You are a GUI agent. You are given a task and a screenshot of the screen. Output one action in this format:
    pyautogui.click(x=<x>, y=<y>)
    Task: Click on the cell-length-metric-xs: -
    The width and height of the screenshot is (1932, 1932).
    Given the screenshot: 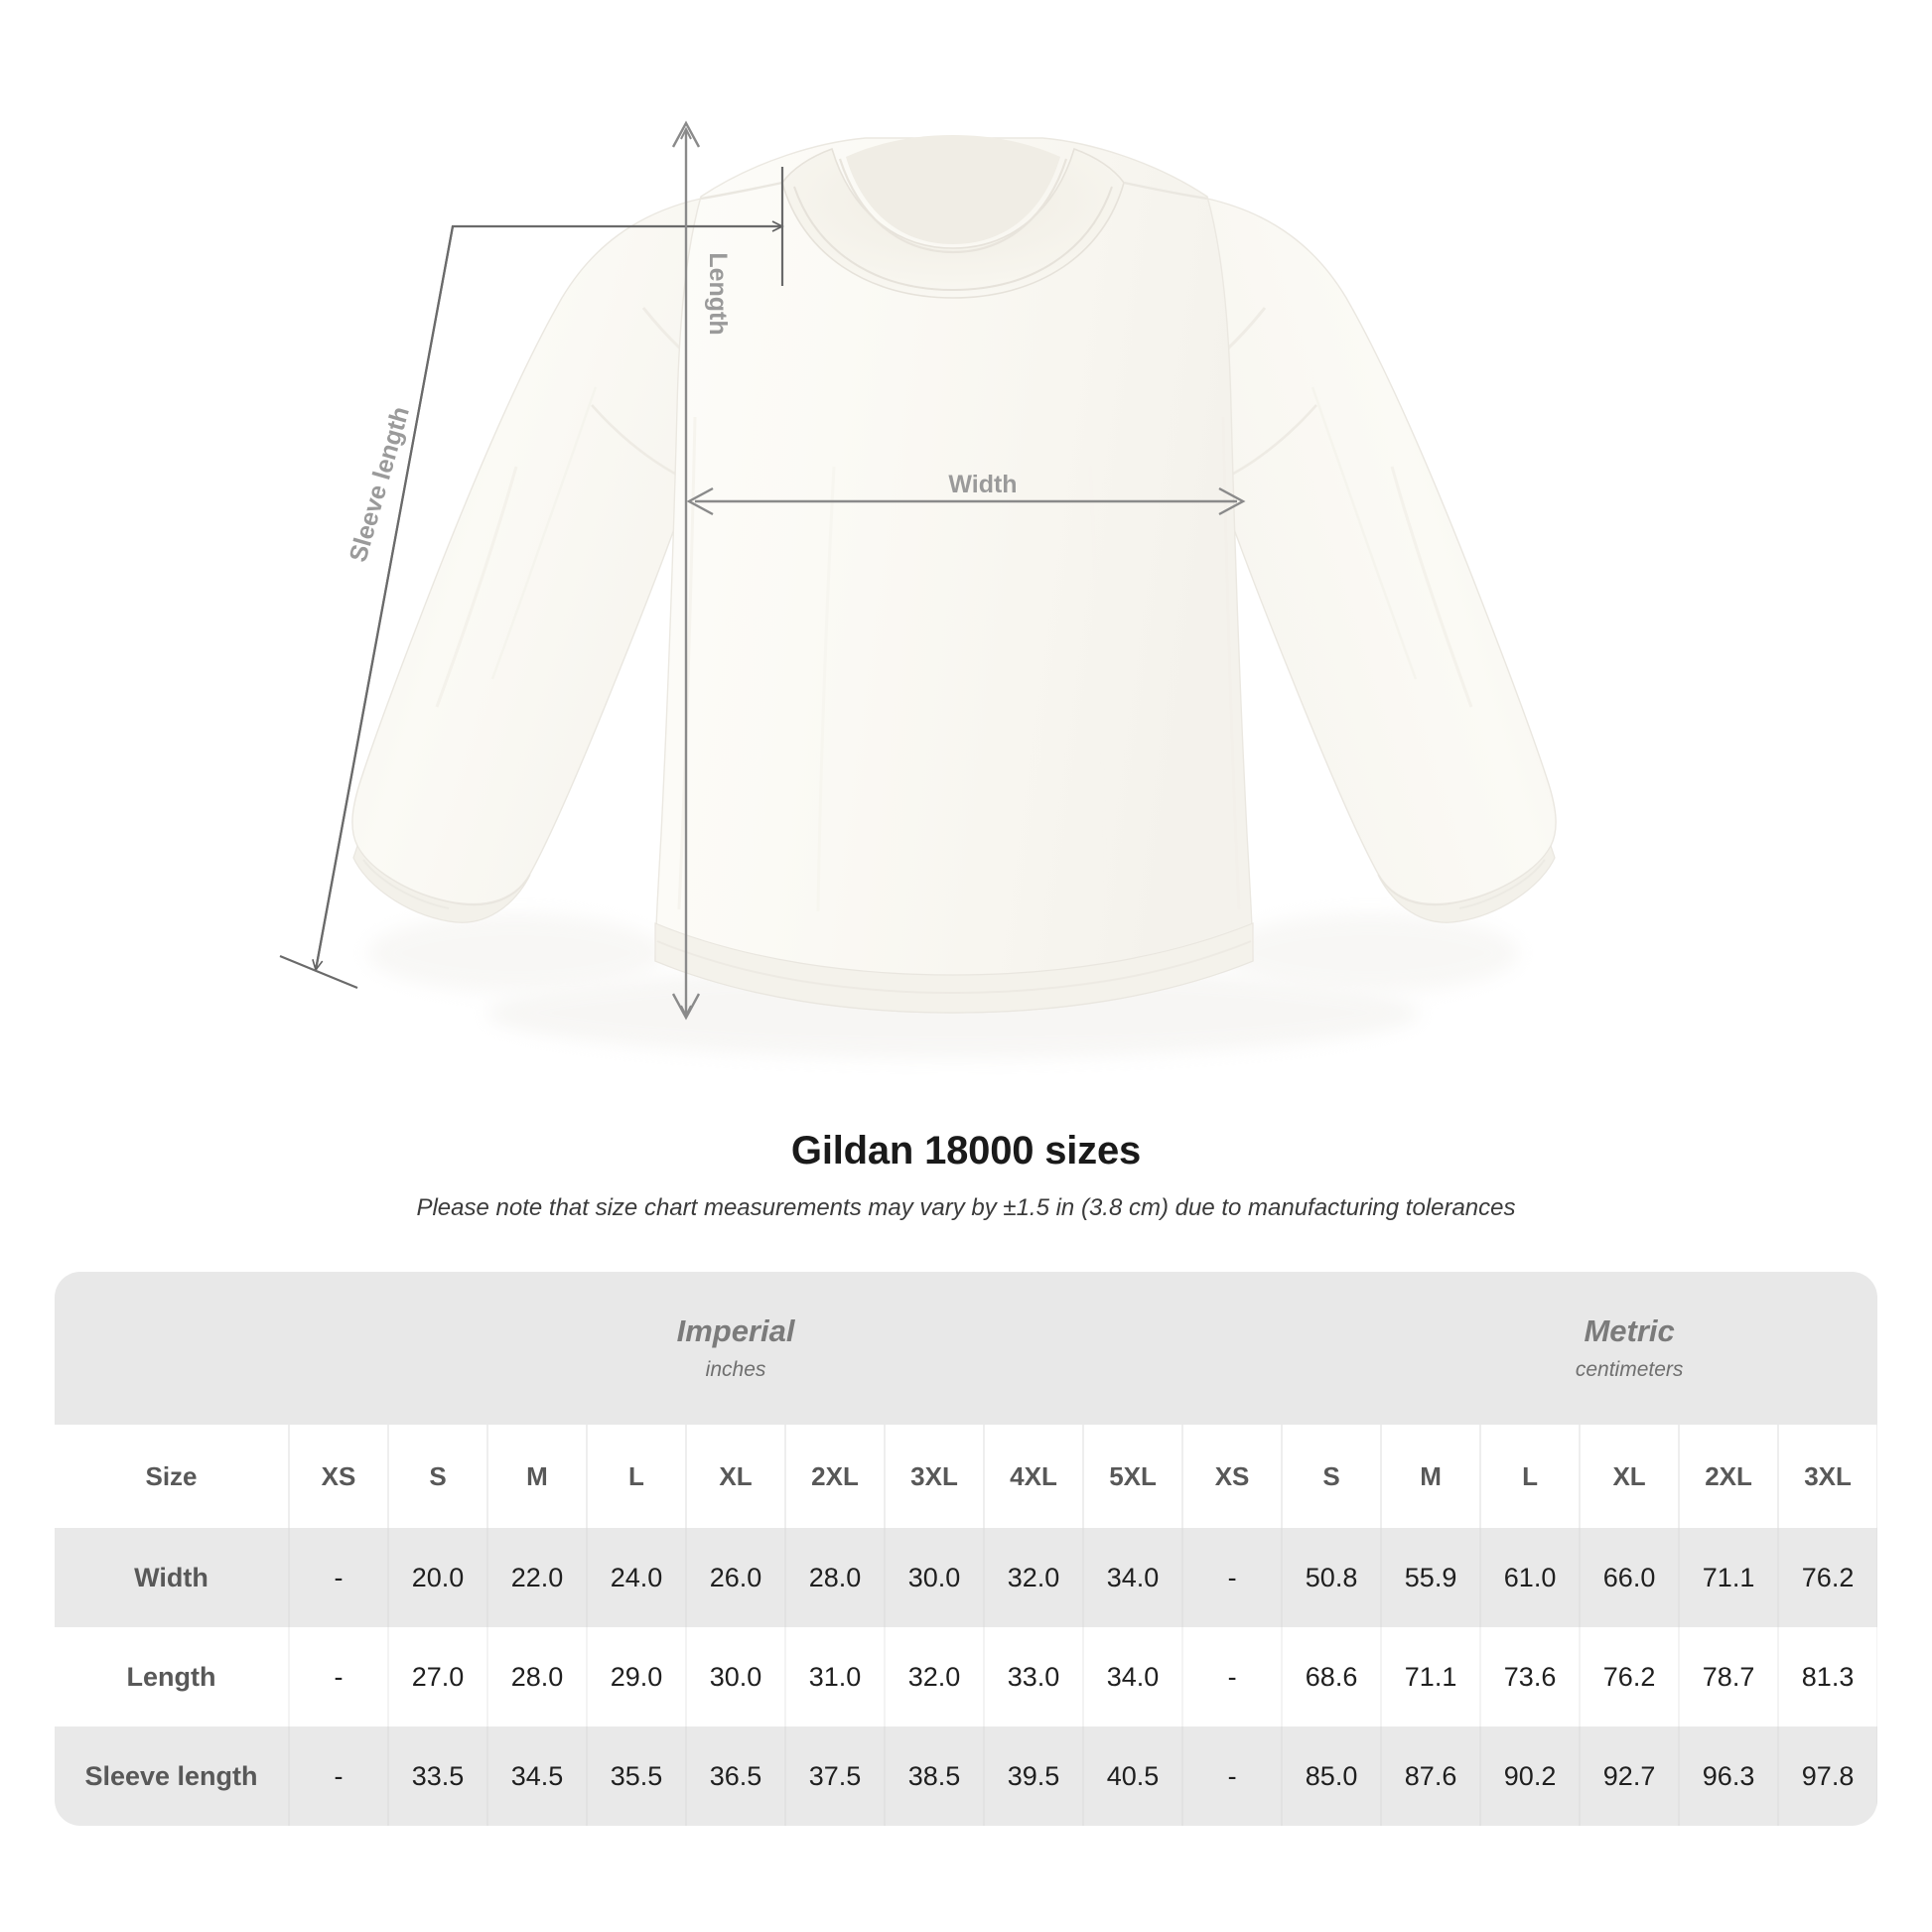 What is the action you would take?
    pyautogui.click(x=1232, y=1677)
    